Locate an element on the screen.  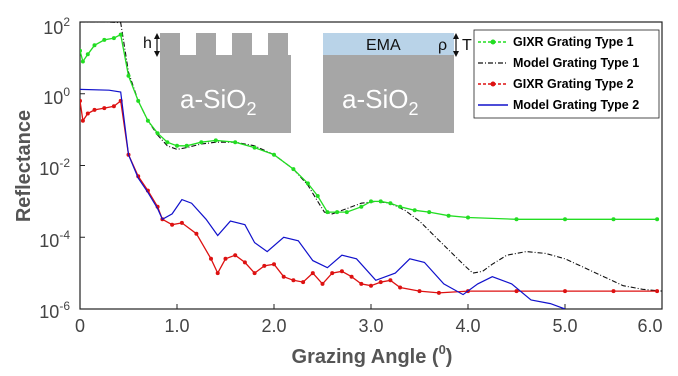
x-tick-label: 1.0 is located at coordinates (176, 326).